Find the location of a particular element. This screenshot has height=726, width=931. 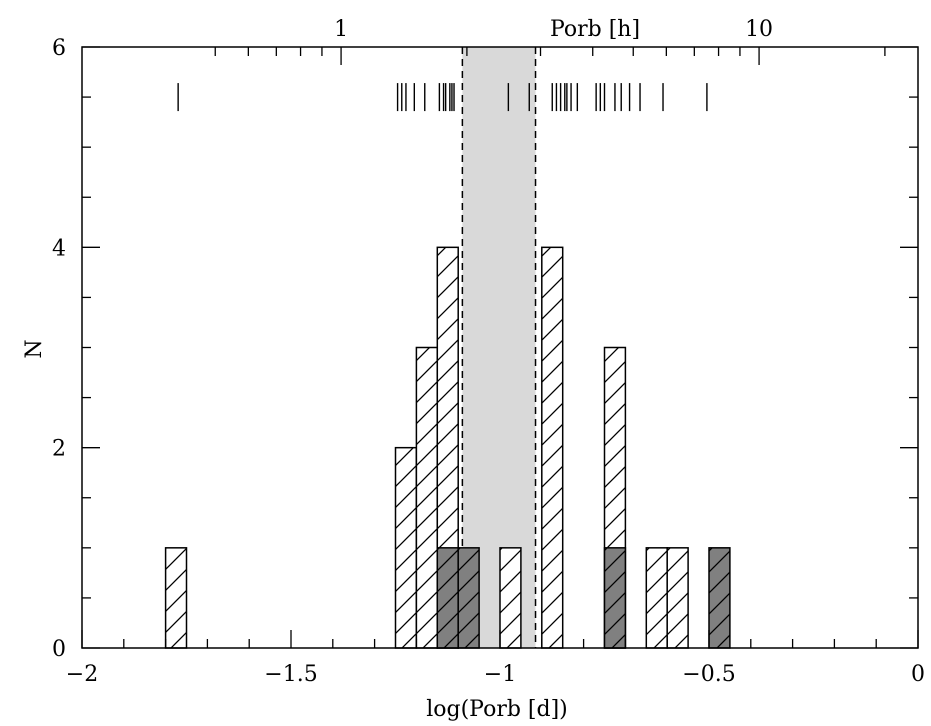

x-tick-label-2: −1 is located at coordinates (500, 674).